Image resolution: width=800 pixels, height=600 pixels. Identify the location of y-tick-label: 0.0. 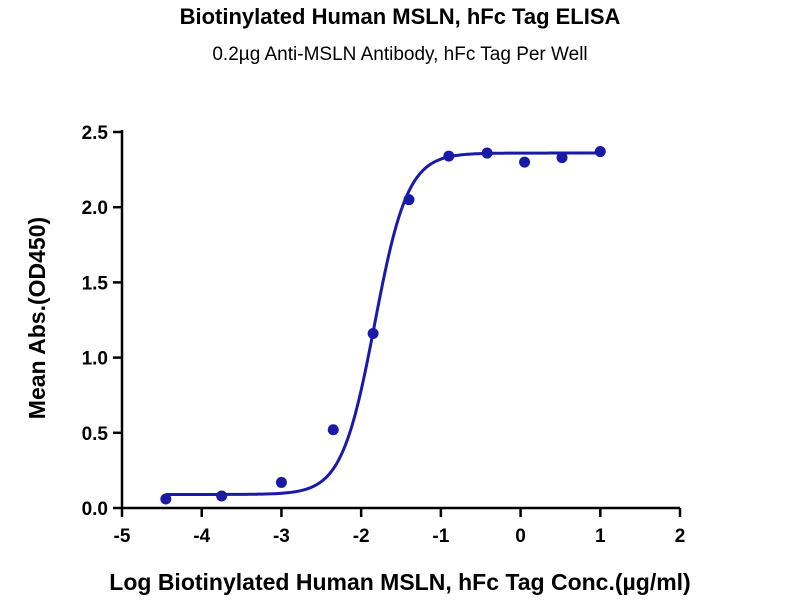
(95, 509).